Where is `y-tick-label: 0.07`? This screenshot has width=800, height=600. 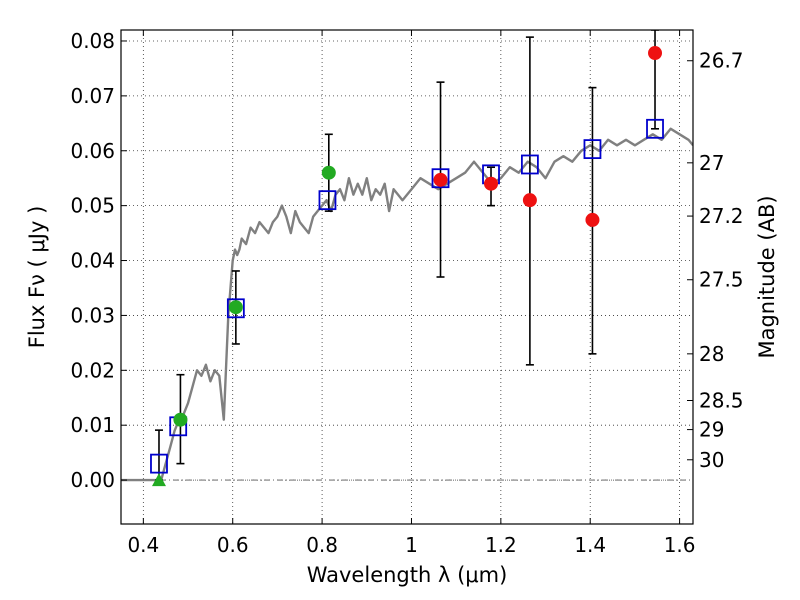 y-tick-label: 0.07 is located at coordinates (92, 96).